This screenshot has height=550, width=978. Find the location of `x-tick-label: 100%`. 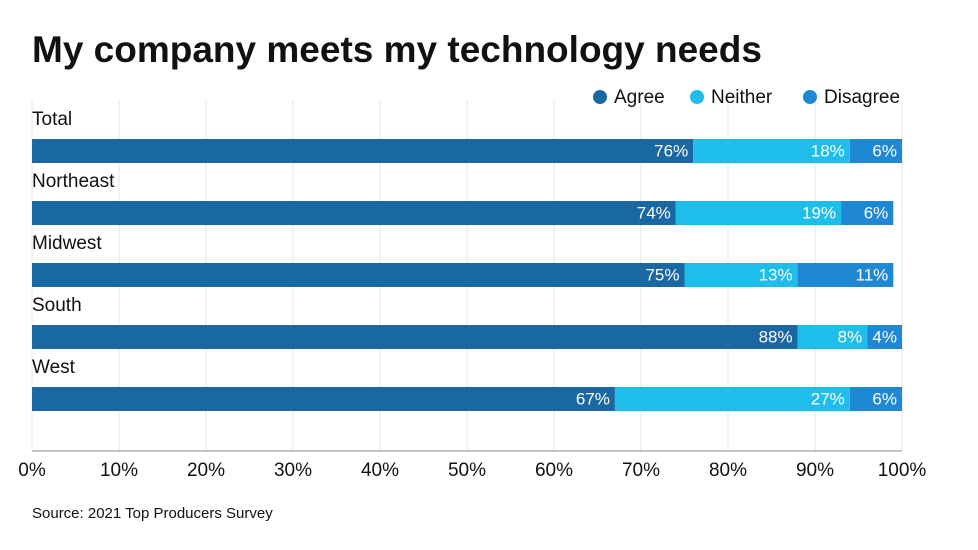

x-tick-label: 100% is located at coordinates (902, 470).